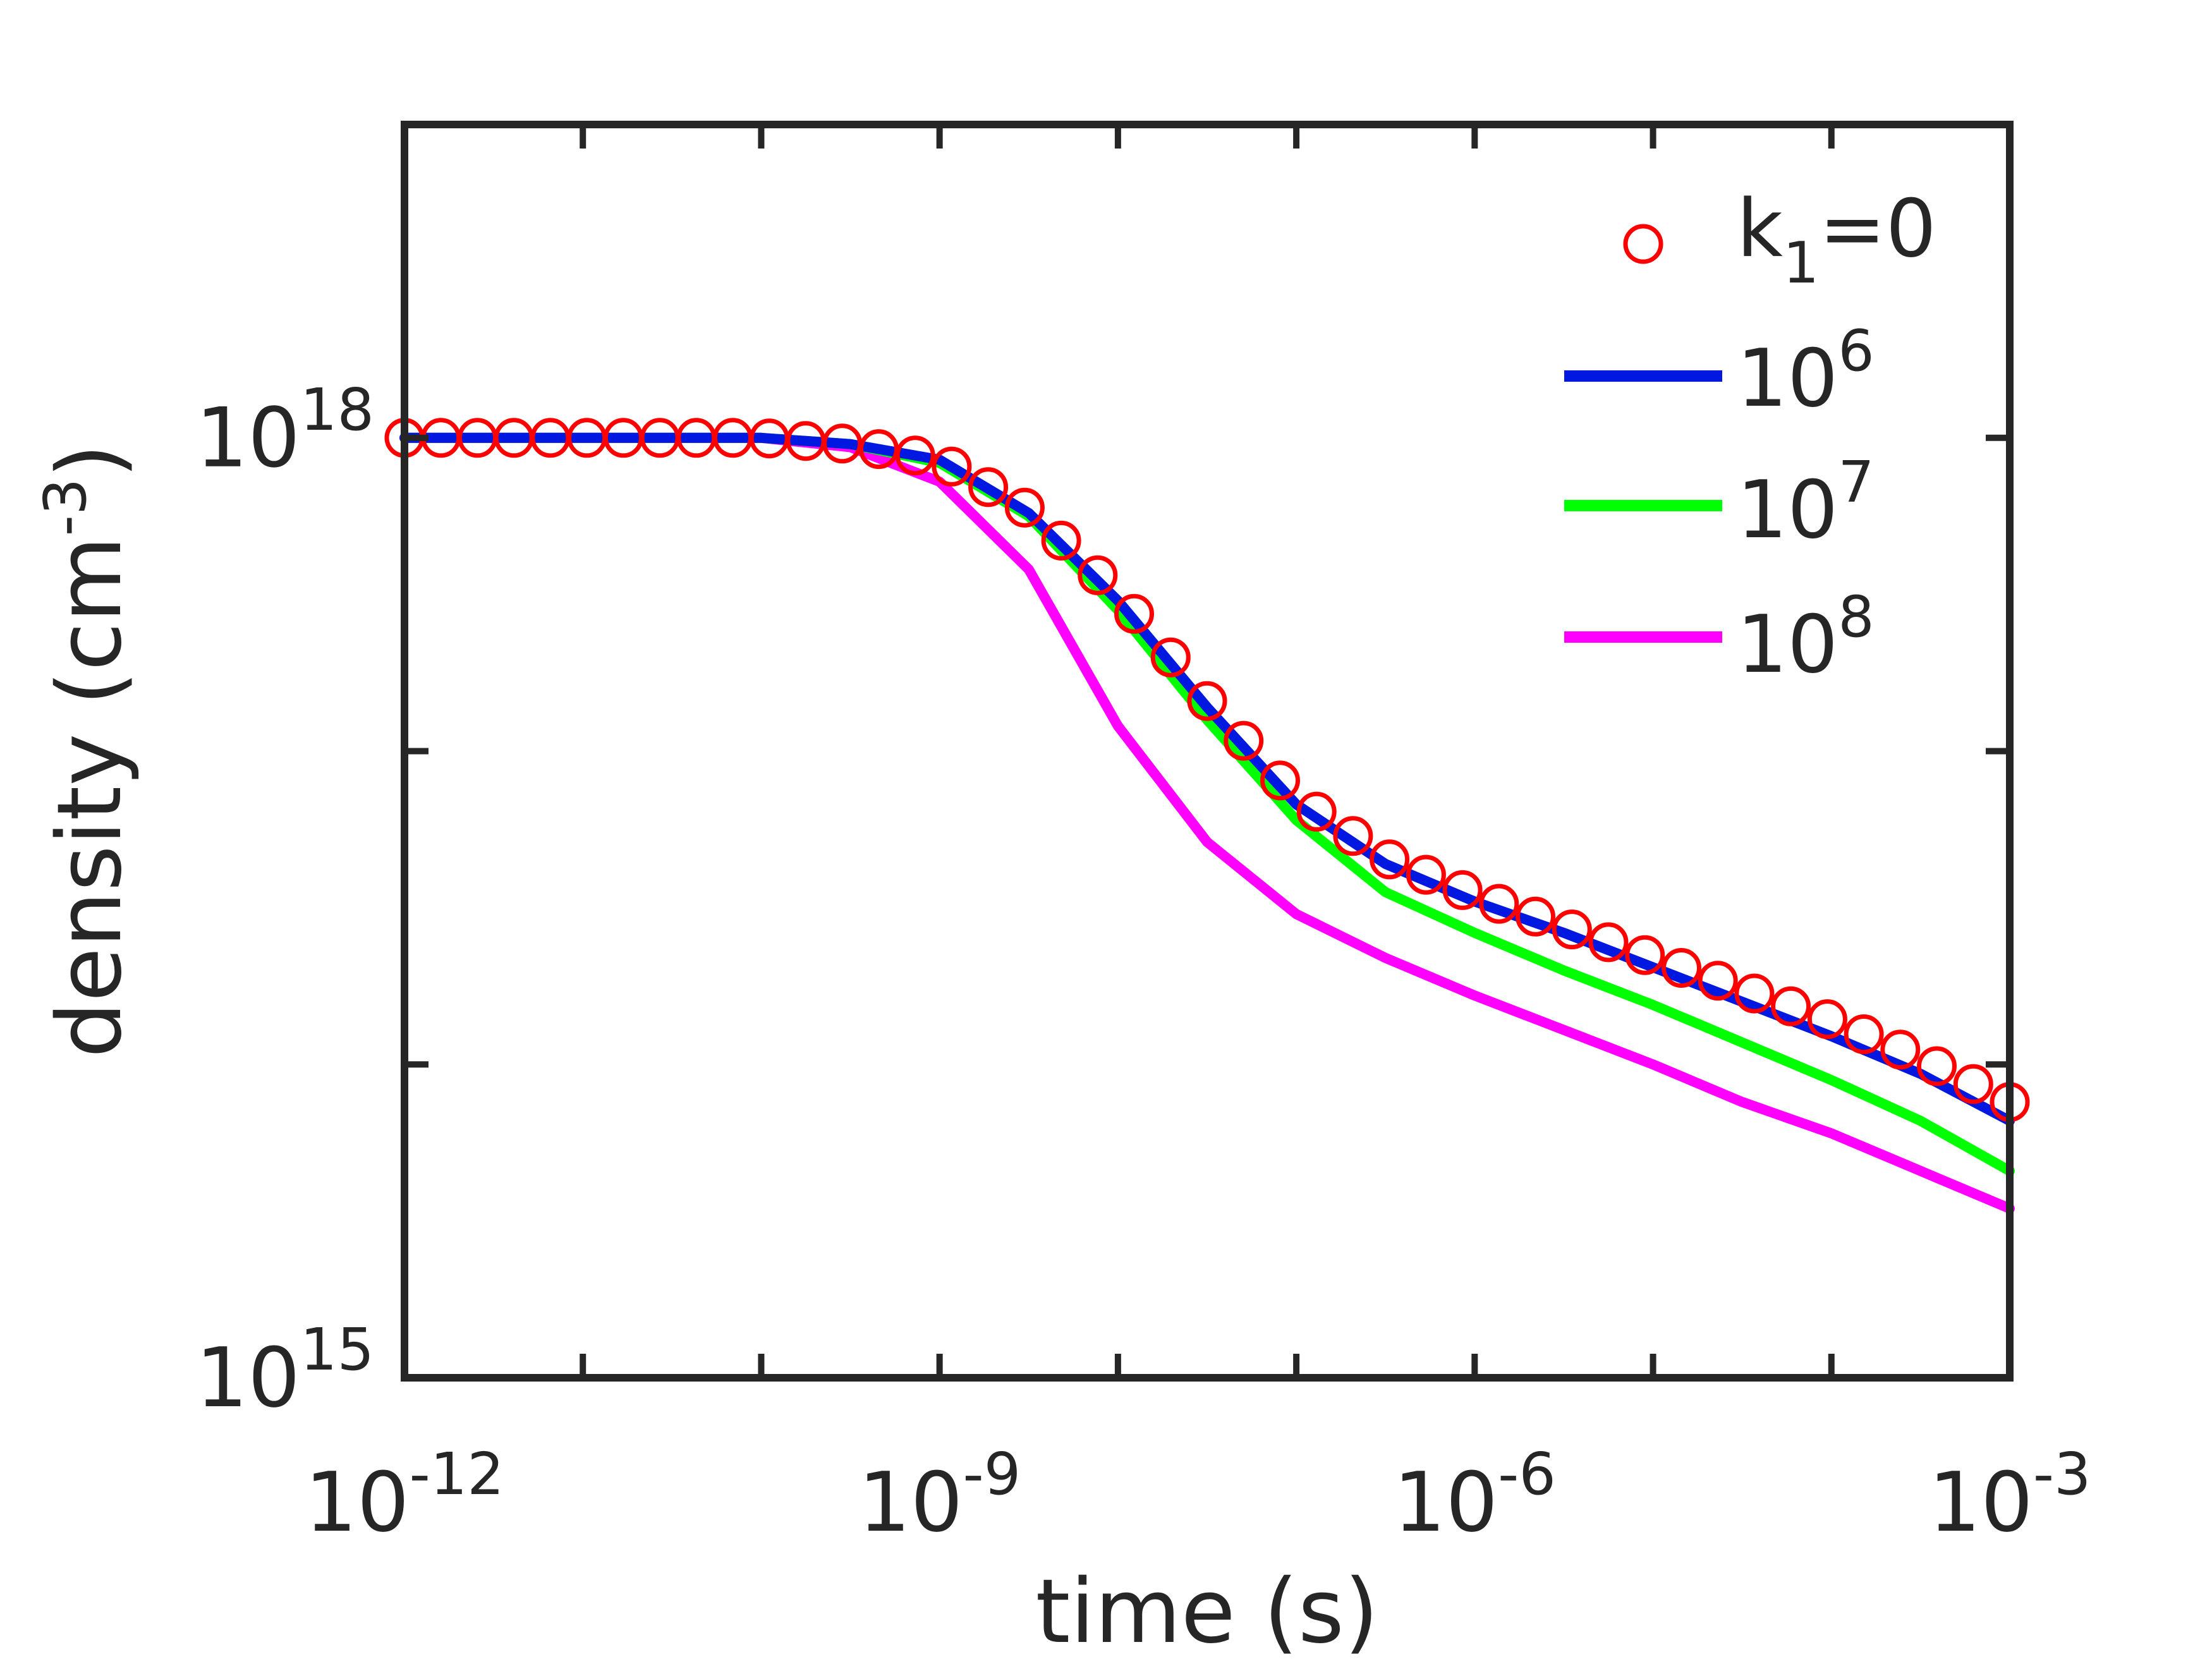 The height and width of the screenshot is (1659, 2212). Describe the element at coordinates (91, 797) in the screenshot. I see `y-axis-title-base: density (cm` at that location.